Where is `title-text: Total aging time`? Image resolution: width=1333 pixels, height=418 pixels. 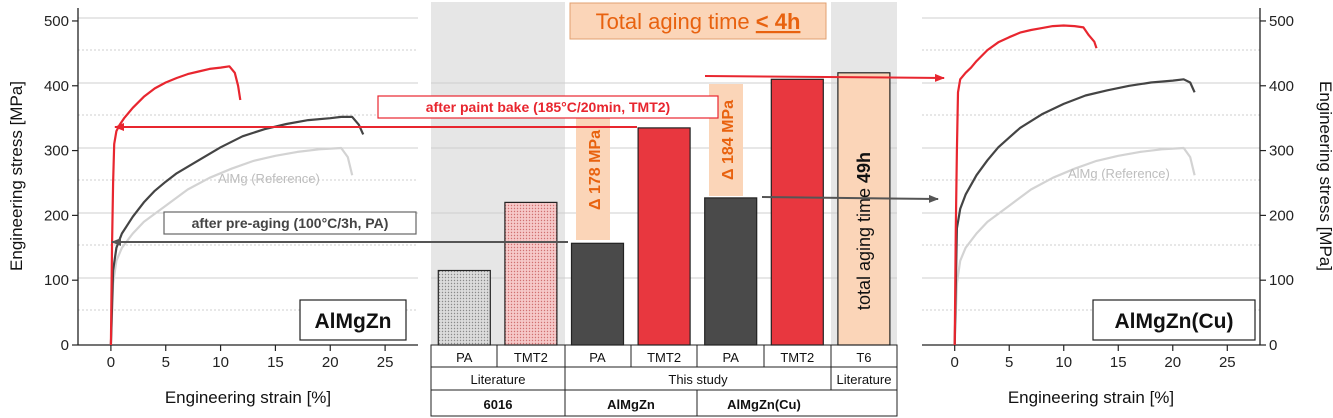
title-text: Total aging time is located at coordinates (673, 21).